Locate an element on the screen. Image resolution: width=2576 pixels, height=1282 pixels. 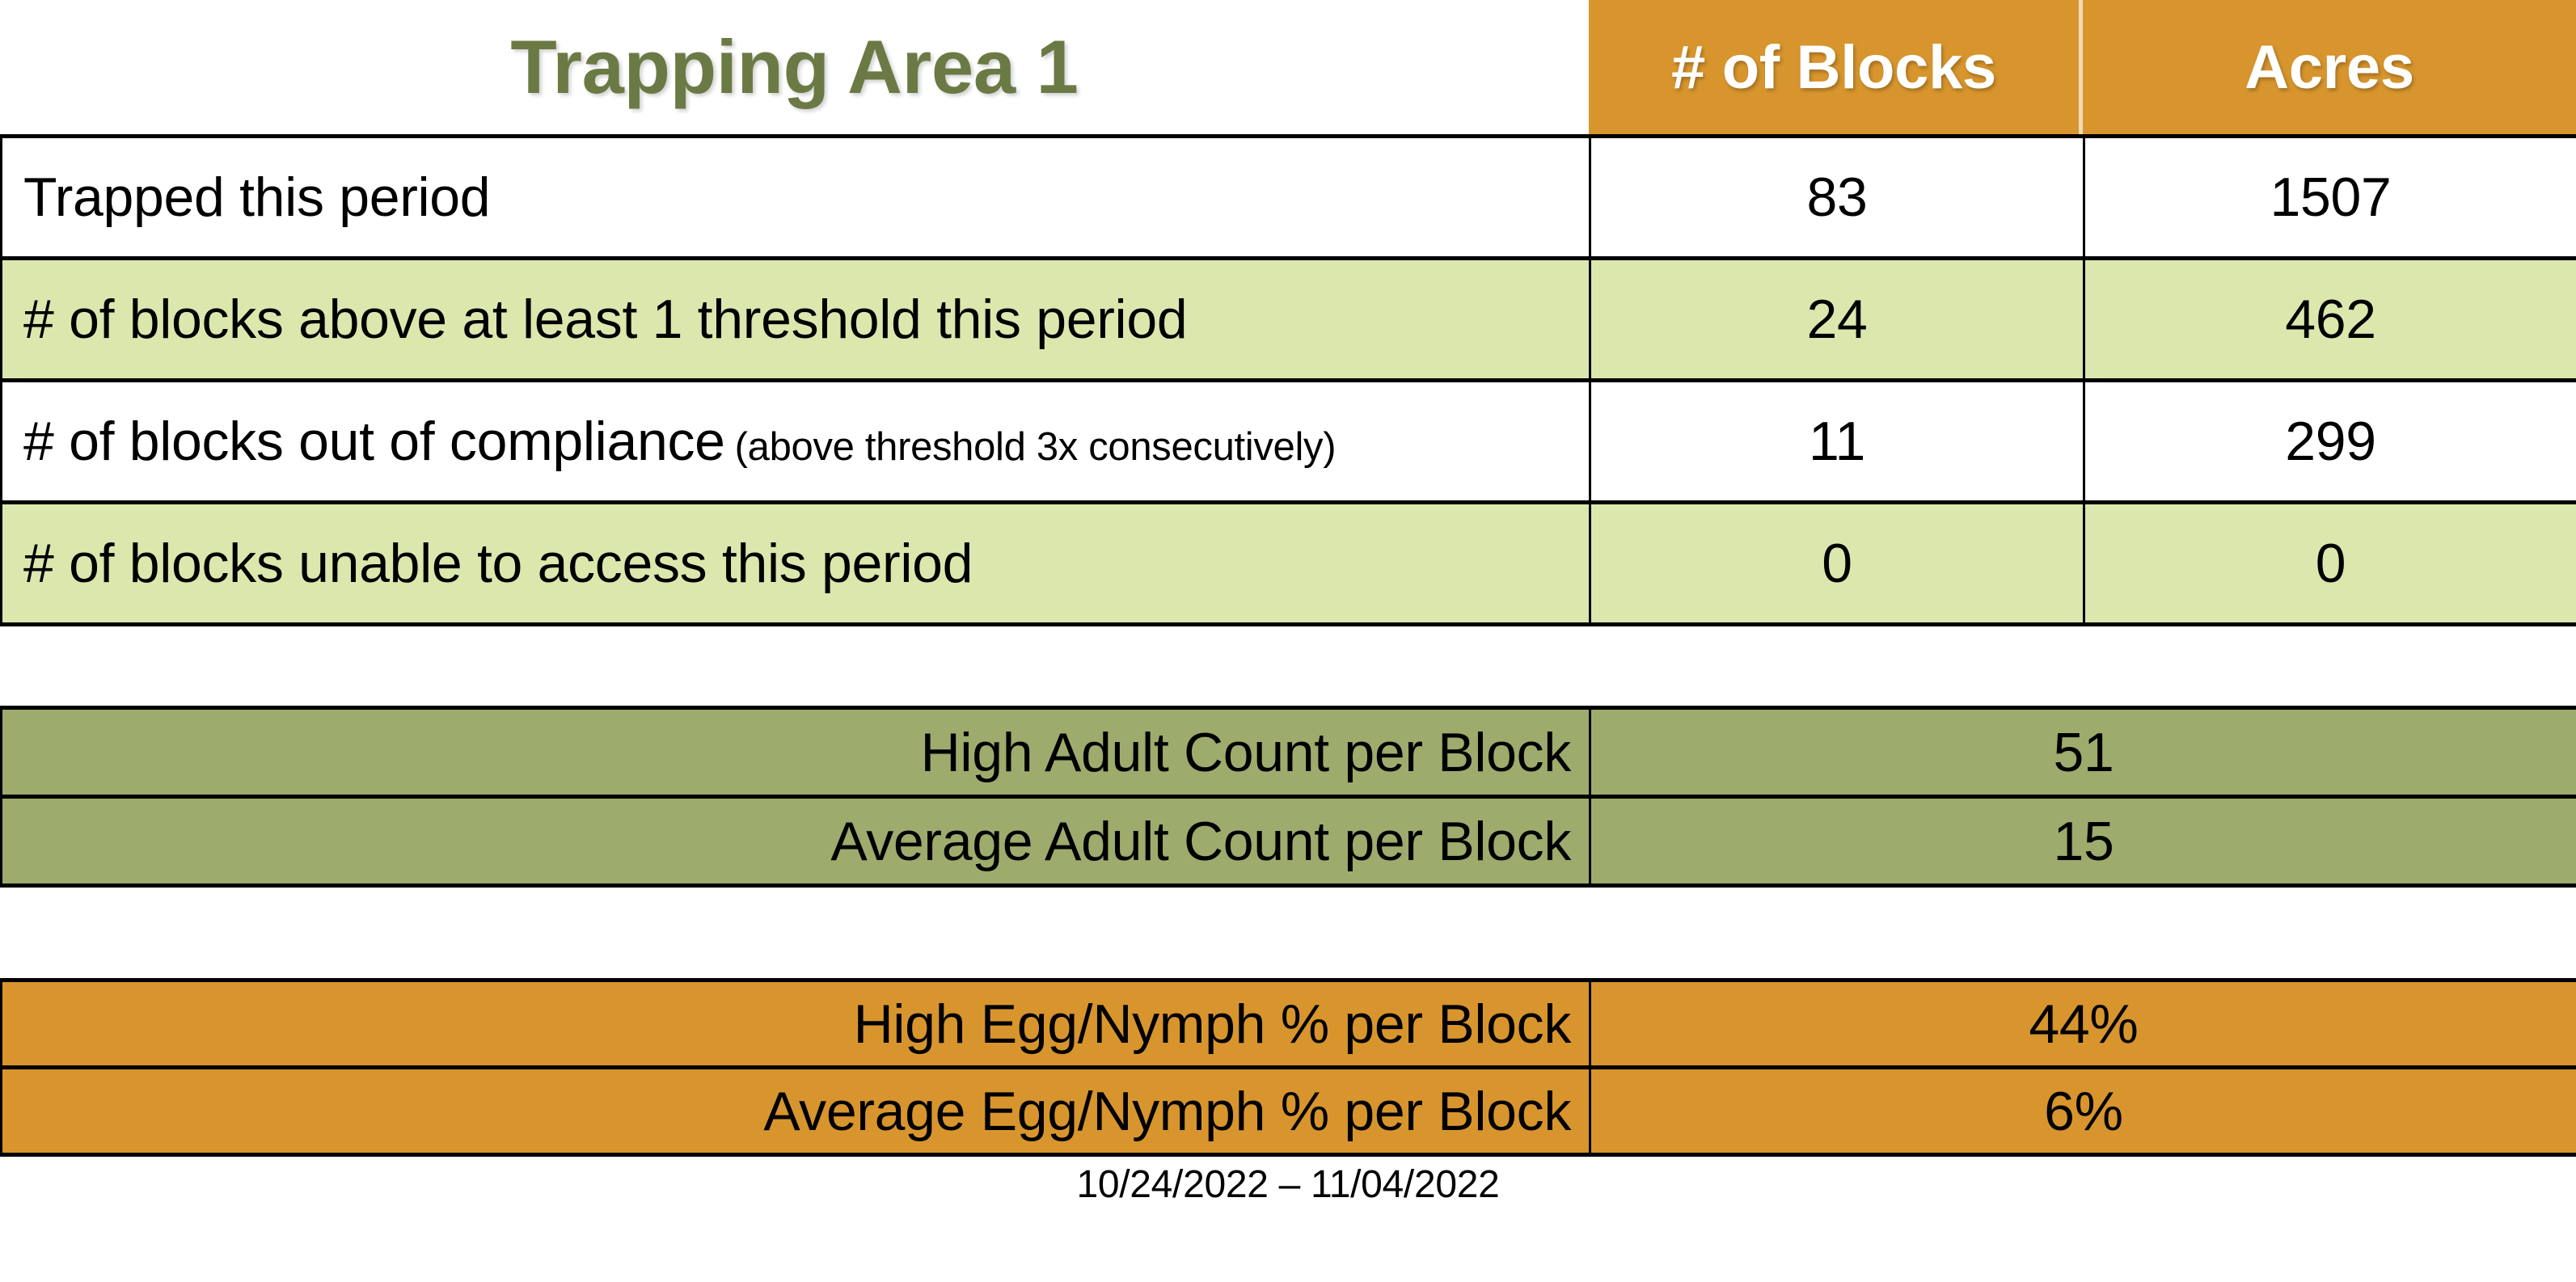
cell-blocks: 24 is located at coordinates (1837, 319).